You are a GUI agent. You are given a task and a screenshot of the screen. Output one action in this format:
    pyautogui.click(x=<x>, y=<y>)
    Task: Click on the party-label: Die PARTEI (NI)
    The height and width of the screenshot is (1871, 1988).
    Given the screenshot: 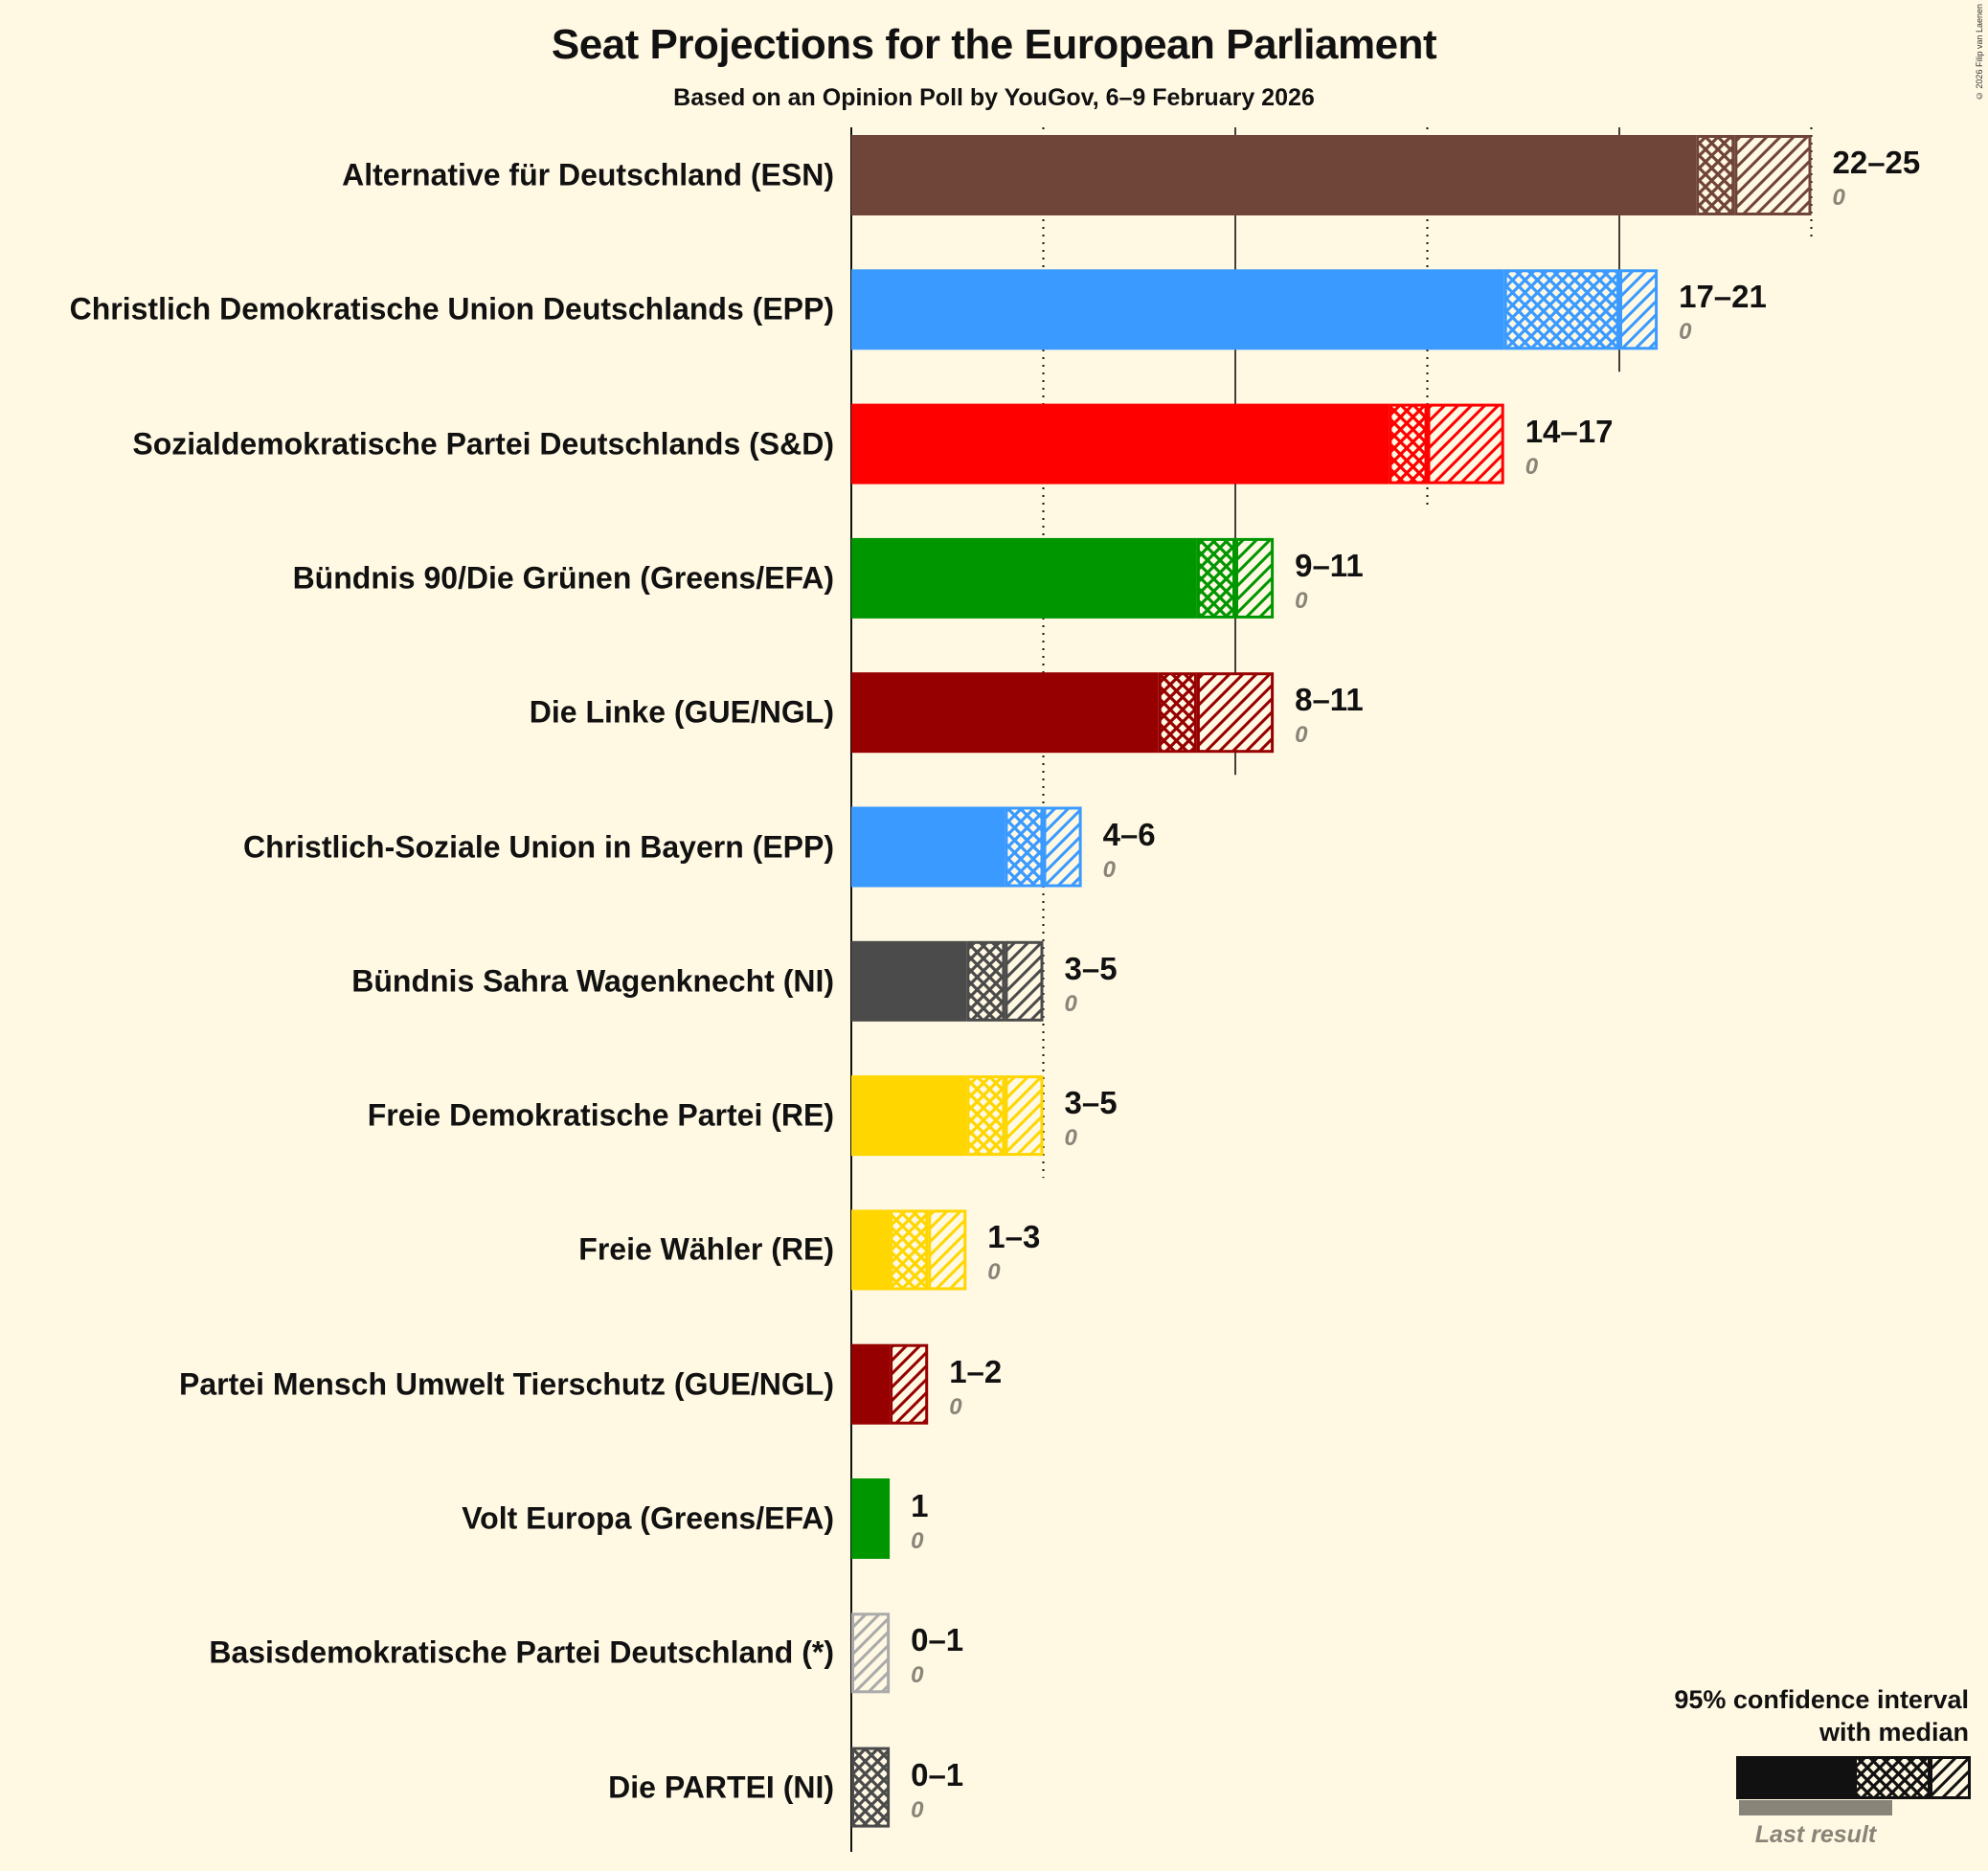 What is the action you would take?
    pyautogui.click(x=721, y=1787)
    